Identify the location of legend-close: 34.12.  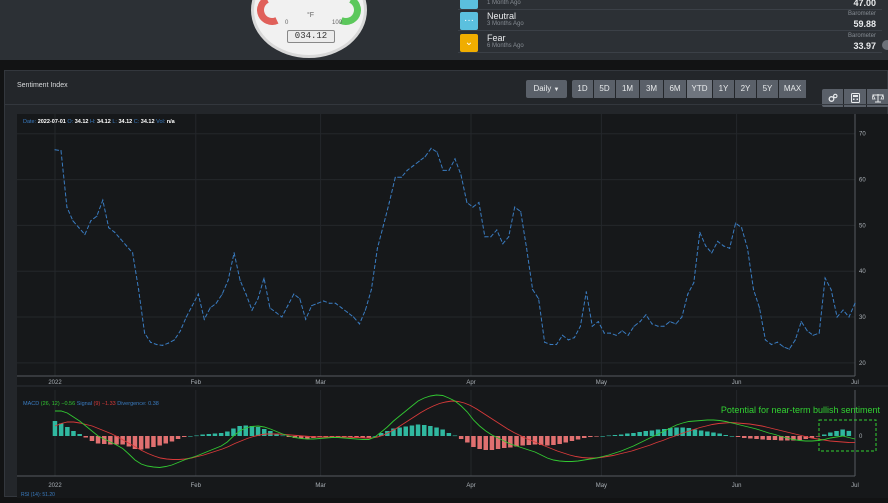
(148, 122).